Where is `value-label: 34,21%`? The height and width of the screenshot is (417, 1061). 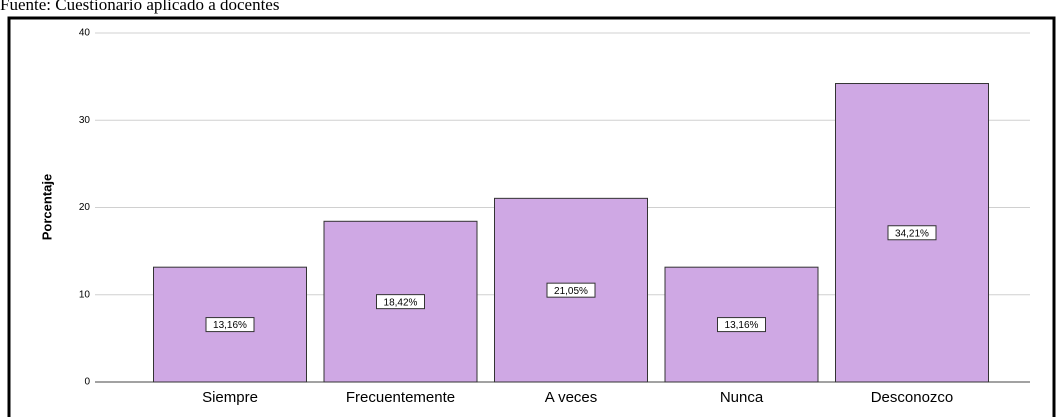 value-label: 34,21% is located at coordinates (912, 233).